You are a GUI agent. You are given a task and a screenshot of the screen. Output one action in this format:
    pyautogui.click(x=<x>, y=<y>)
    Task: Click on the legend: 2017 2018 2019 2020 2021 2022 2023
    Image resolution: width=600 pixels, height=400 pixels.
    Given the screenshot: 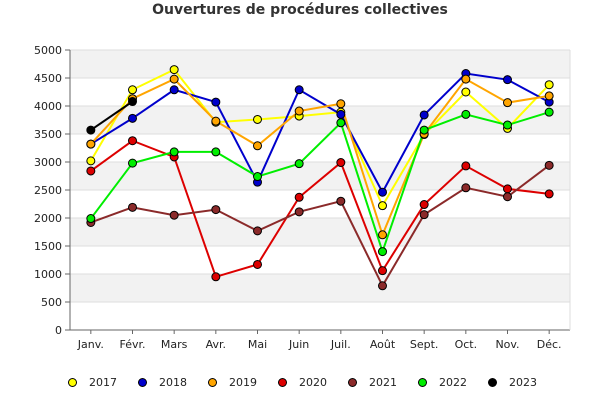 What is the action you would take?
    pyautogui.click(x=300, y=382)
    